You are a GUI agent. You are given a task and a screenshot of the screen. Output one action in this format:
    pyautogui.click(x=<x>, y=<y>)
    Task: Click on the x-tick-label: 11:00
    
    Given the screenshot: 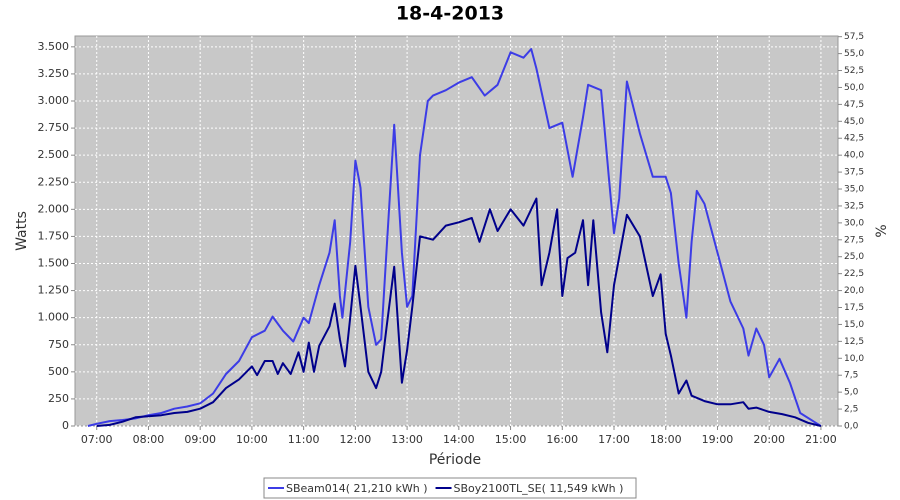 What is the action you would take?
    pyautogui.click(x=304, y=439)
    